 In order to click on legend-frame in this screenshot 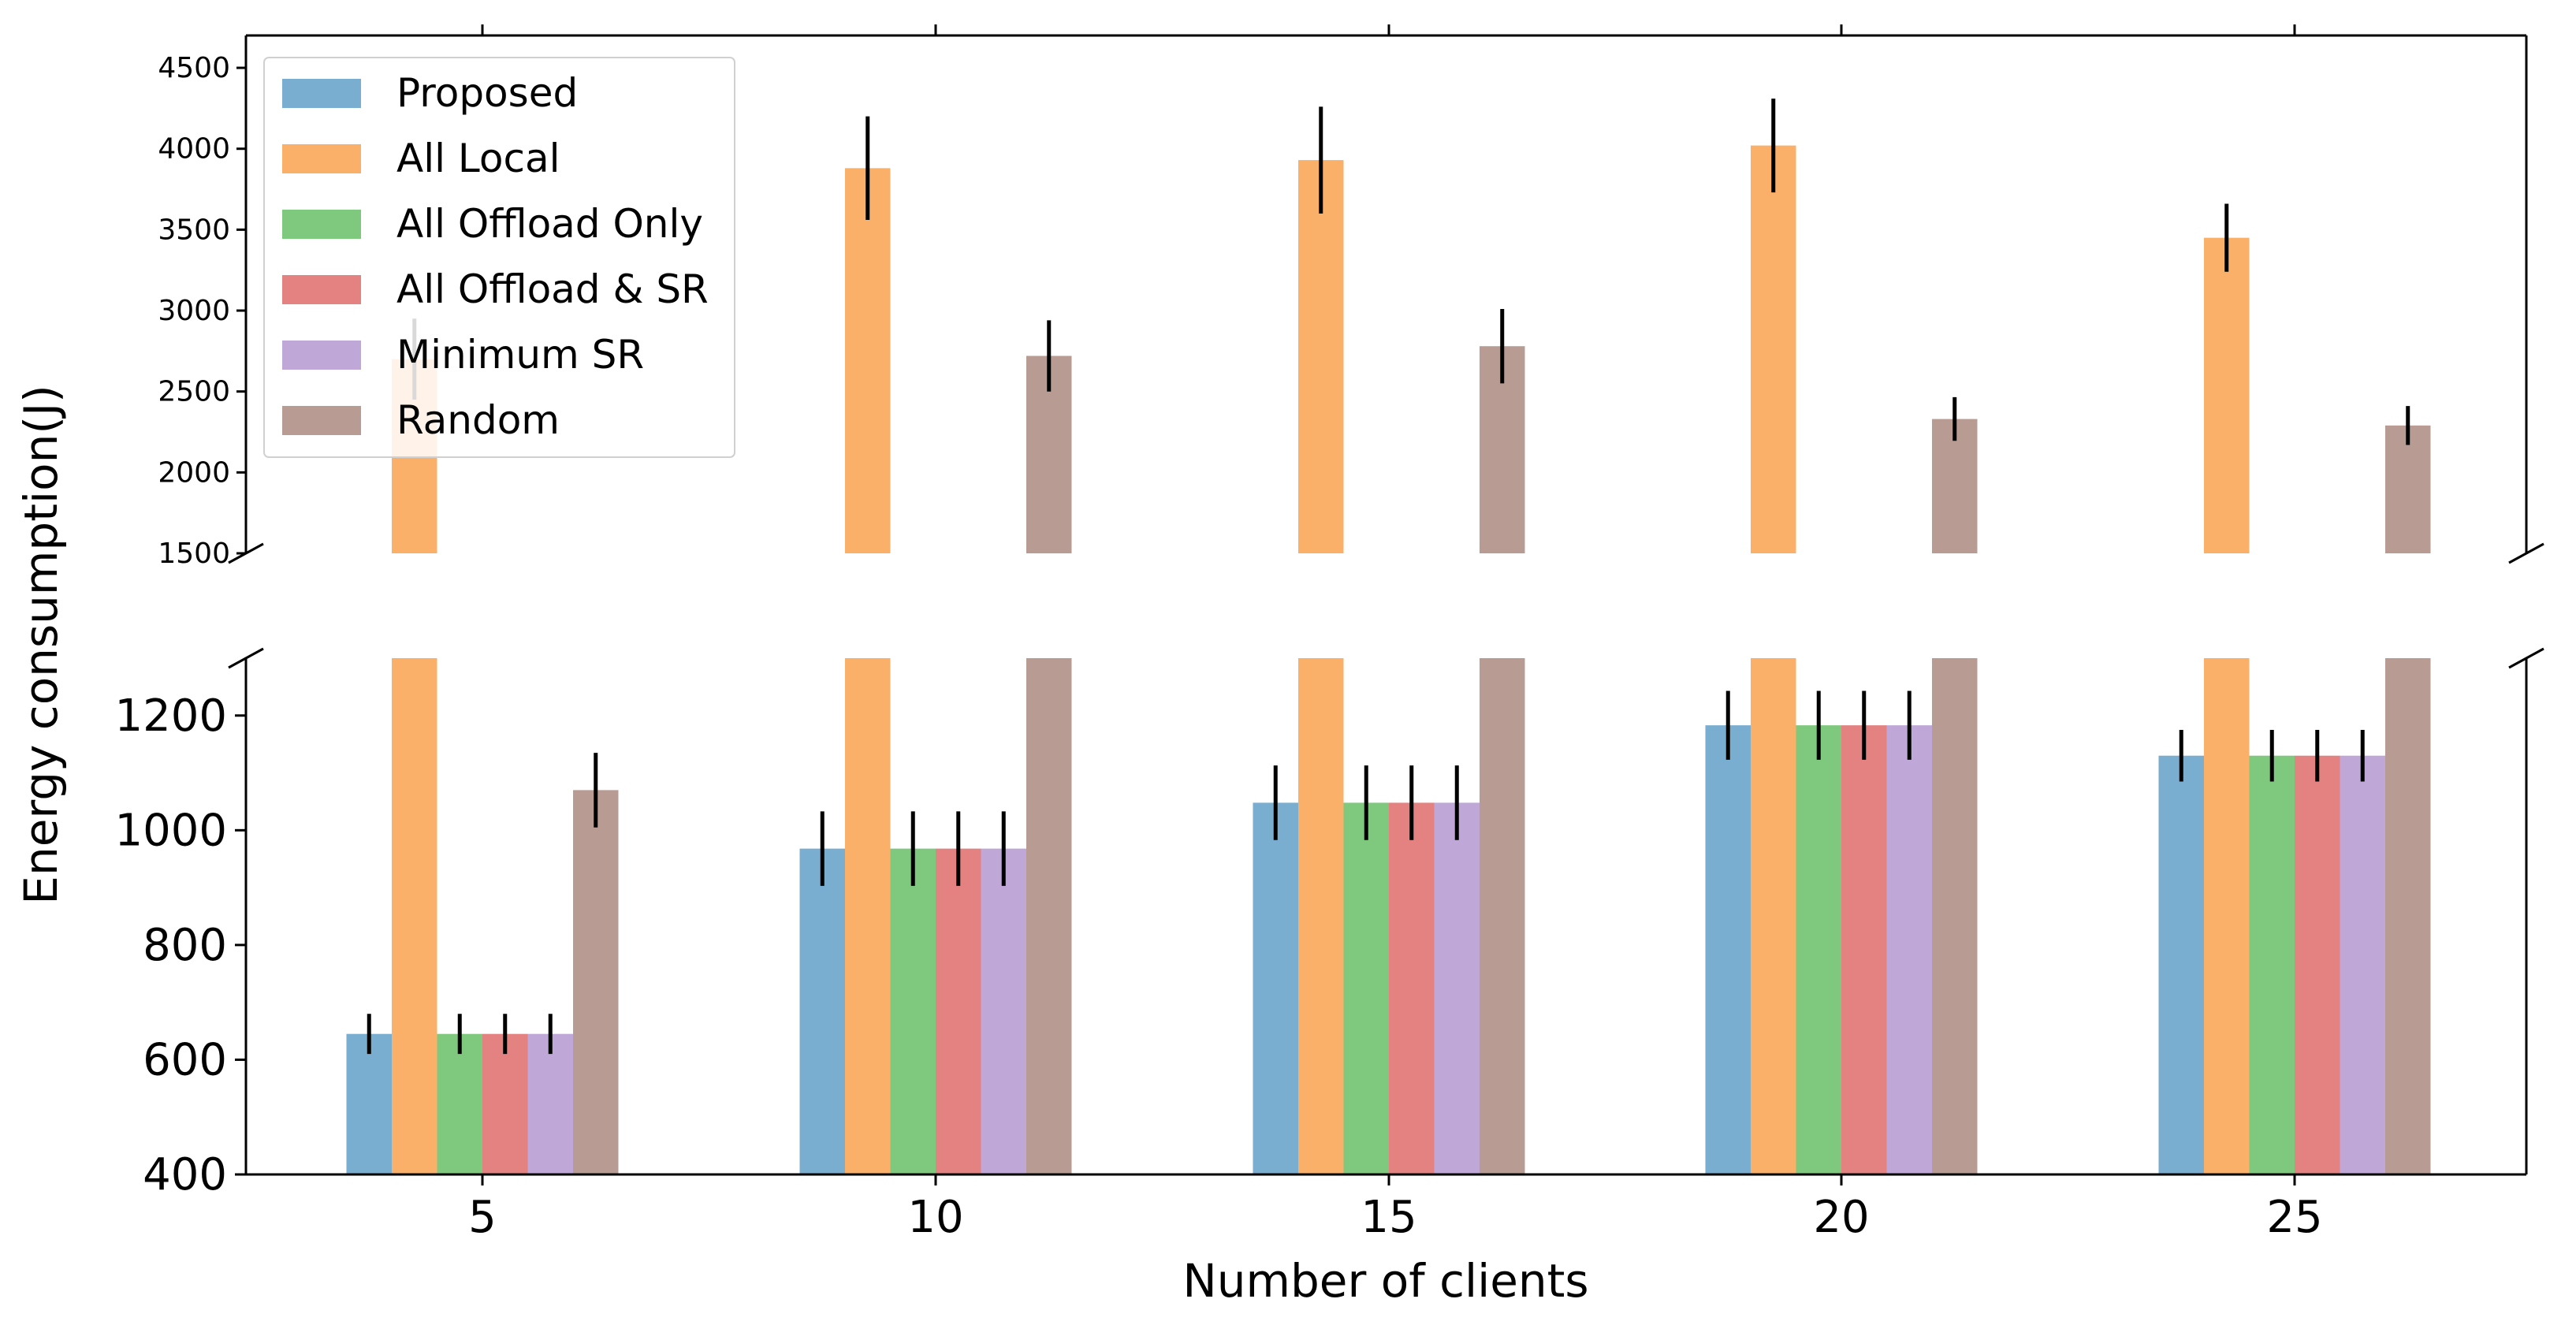, I will do `click(499, 257)`.